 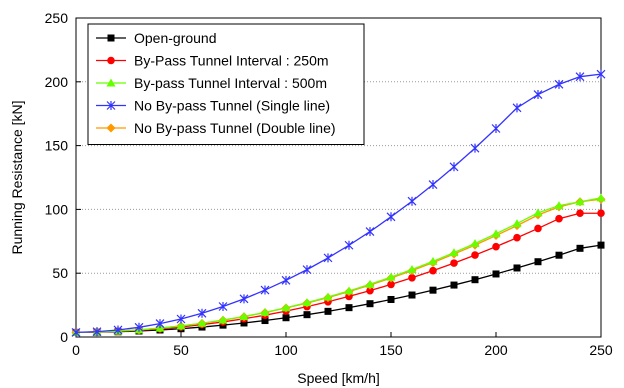 I want to click on x-tick-label: 250, so click(x=601, y=350).